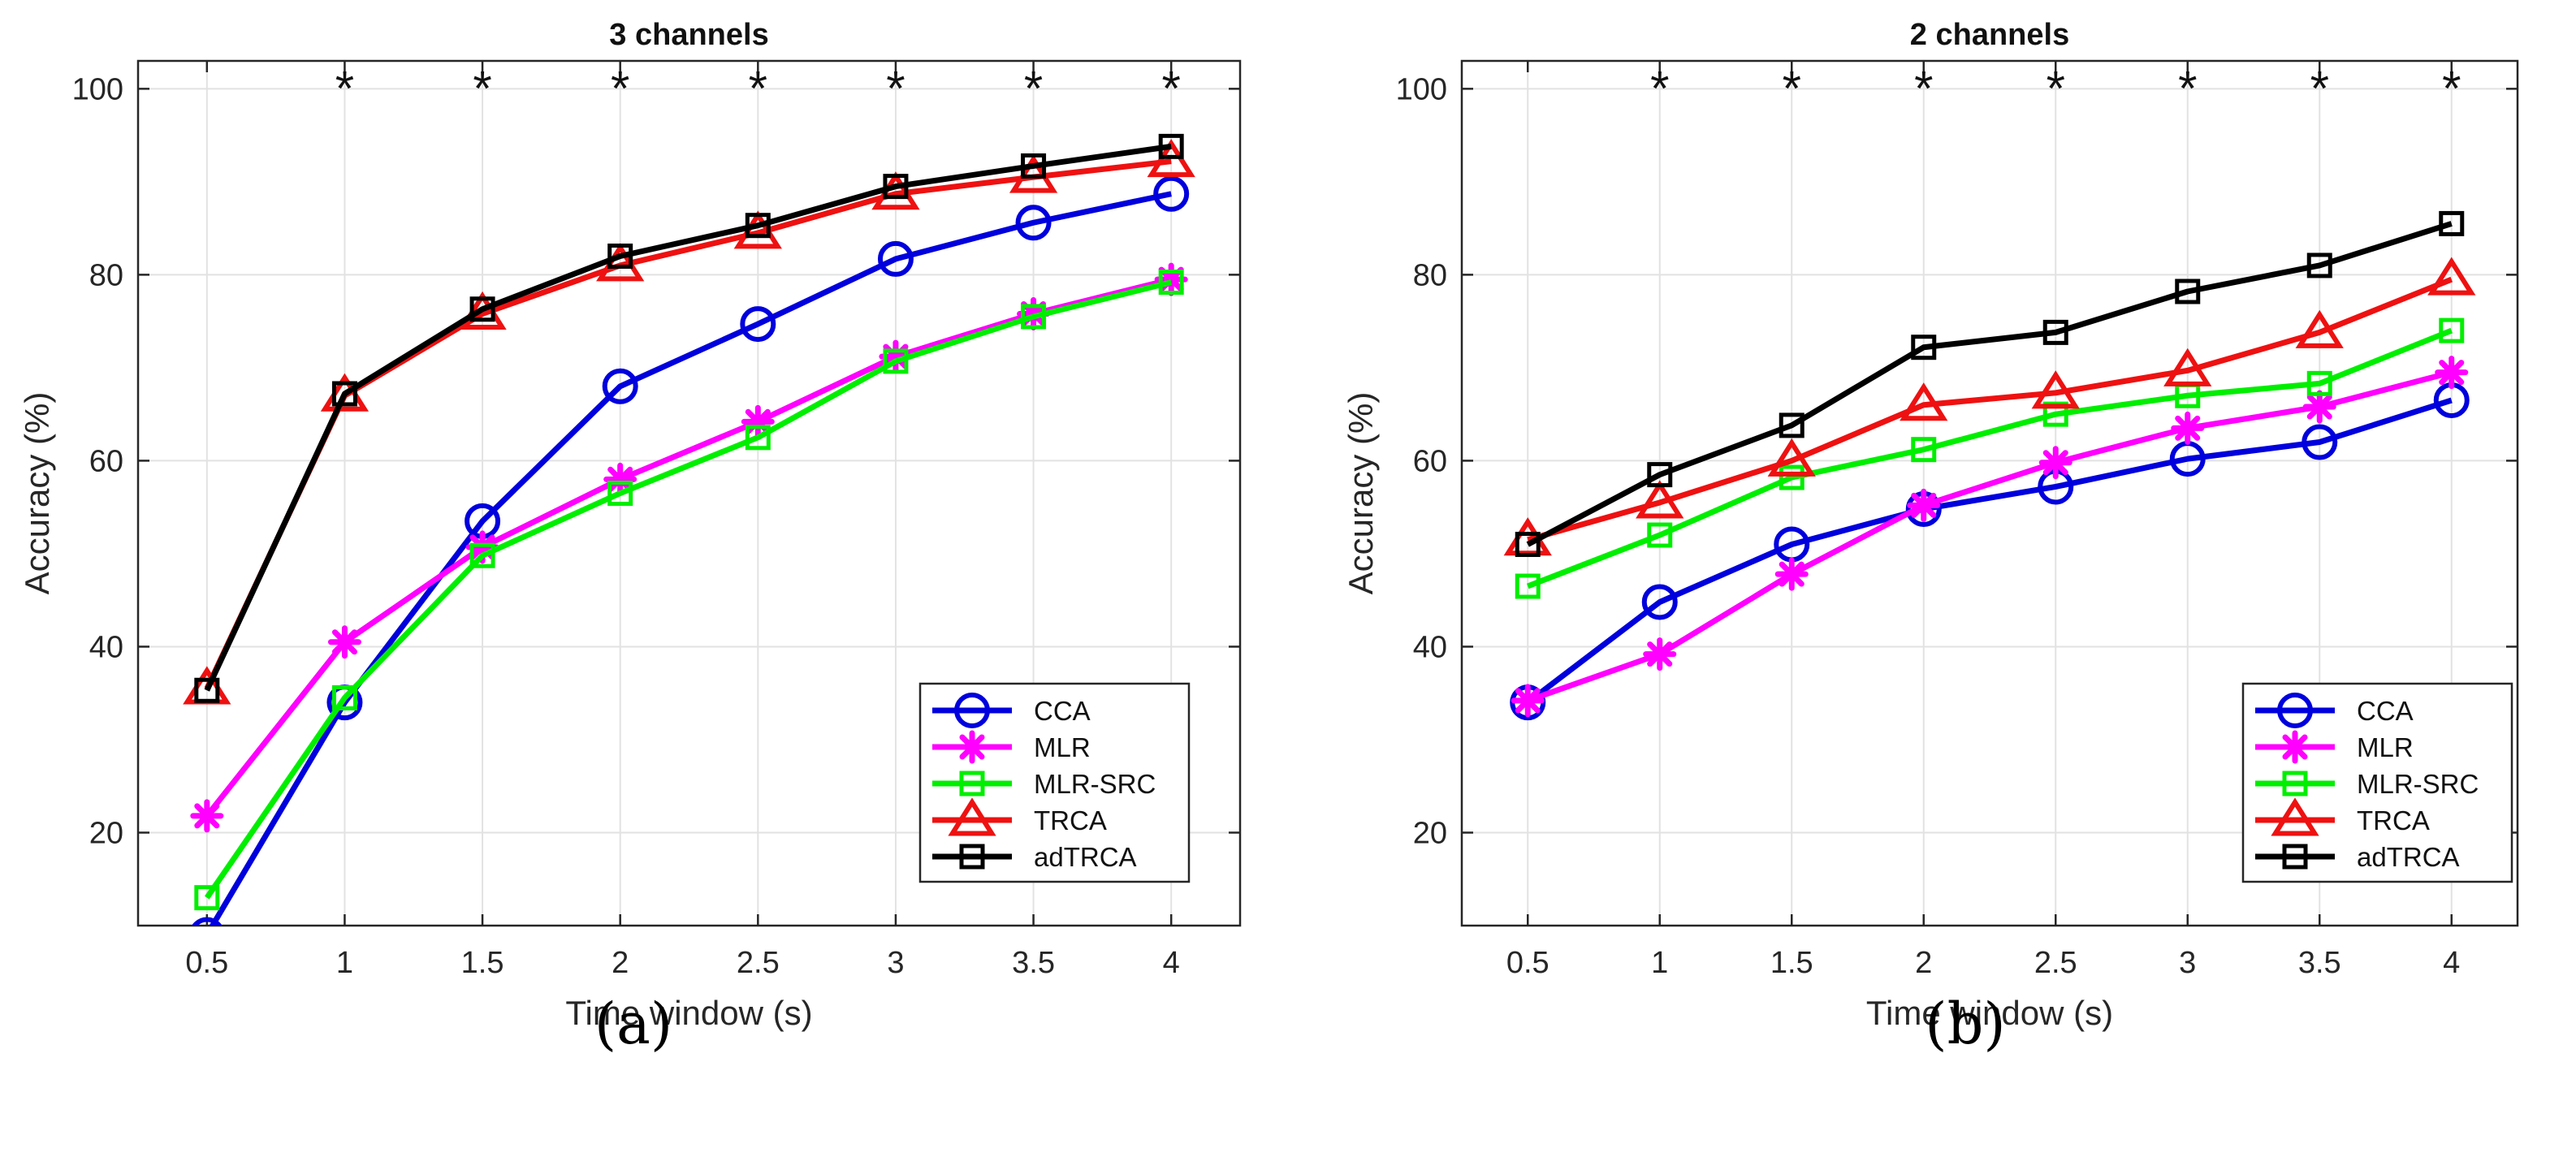 This screenshot has width=2576, height=1157. I want to click on legend-marker-asterisk, so click(2295, 747).